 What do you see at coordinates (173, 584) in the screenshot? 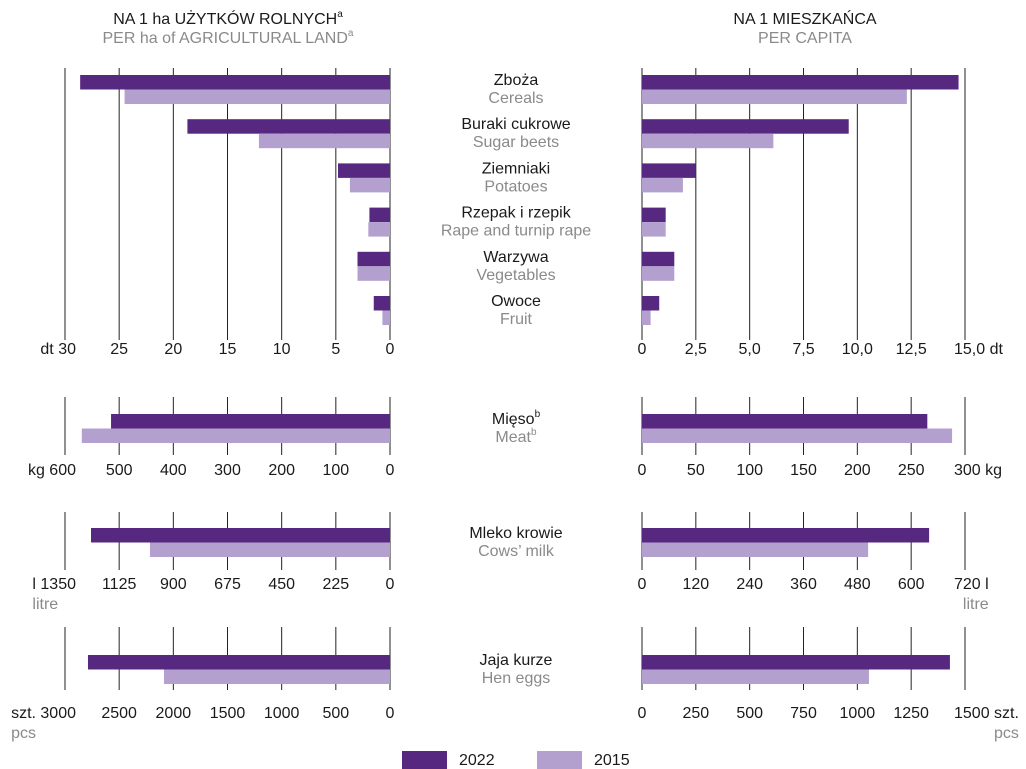
I see `x-tick-label: 900` at bounding box center [173, 584].